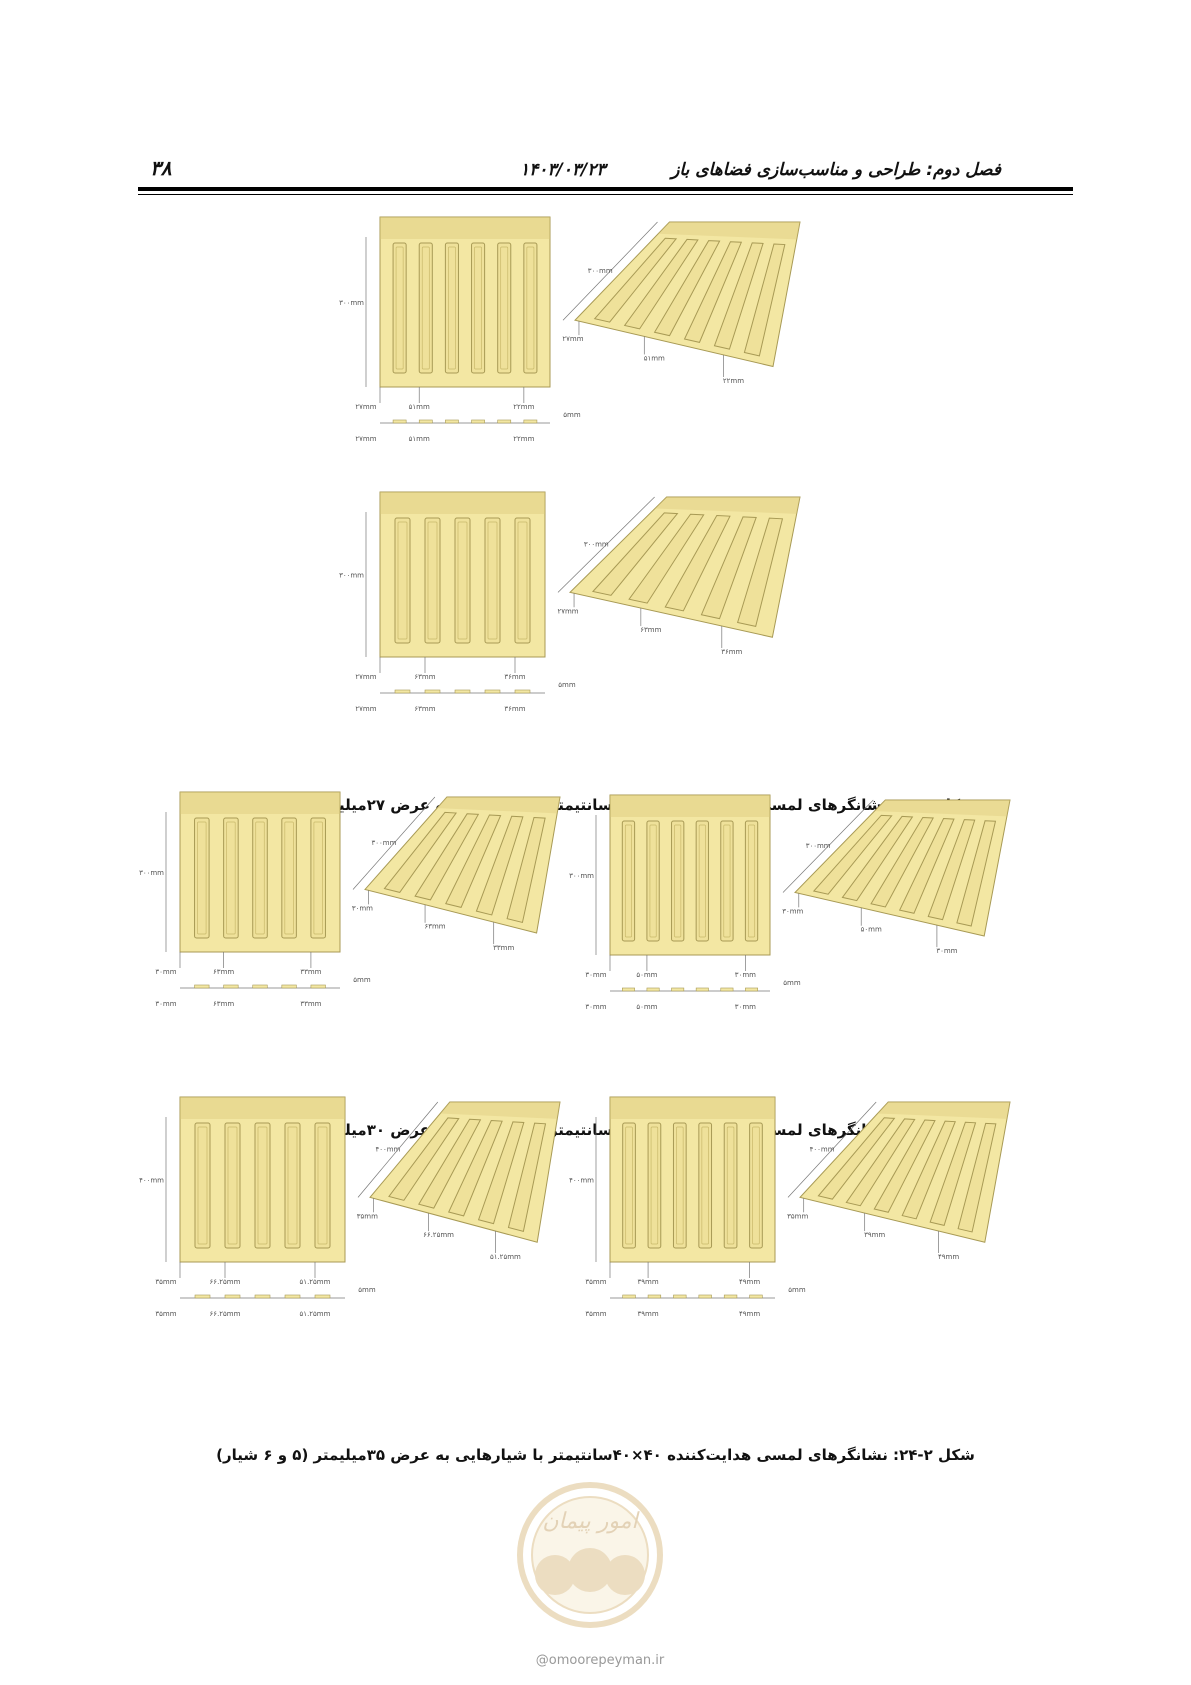 The height and width of the screenshot is (1685, 1191). Describe the element at coordinates (542, 1660) in the screenshot. I see `at-icon: @` at that location.